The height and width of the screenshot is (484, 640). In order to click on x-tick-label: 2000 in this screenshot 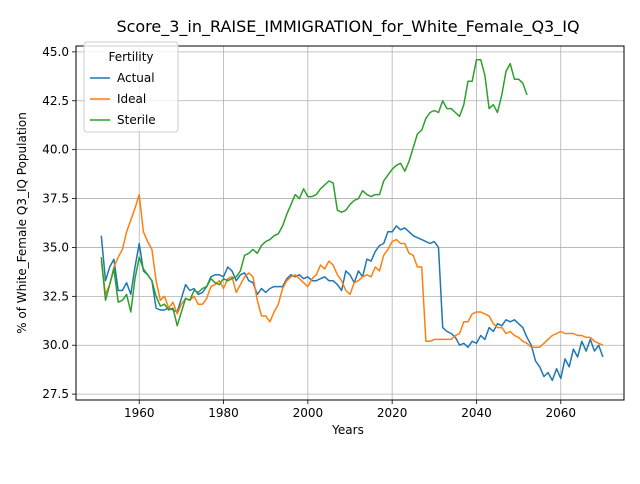, I will do `click(308, 413)`.